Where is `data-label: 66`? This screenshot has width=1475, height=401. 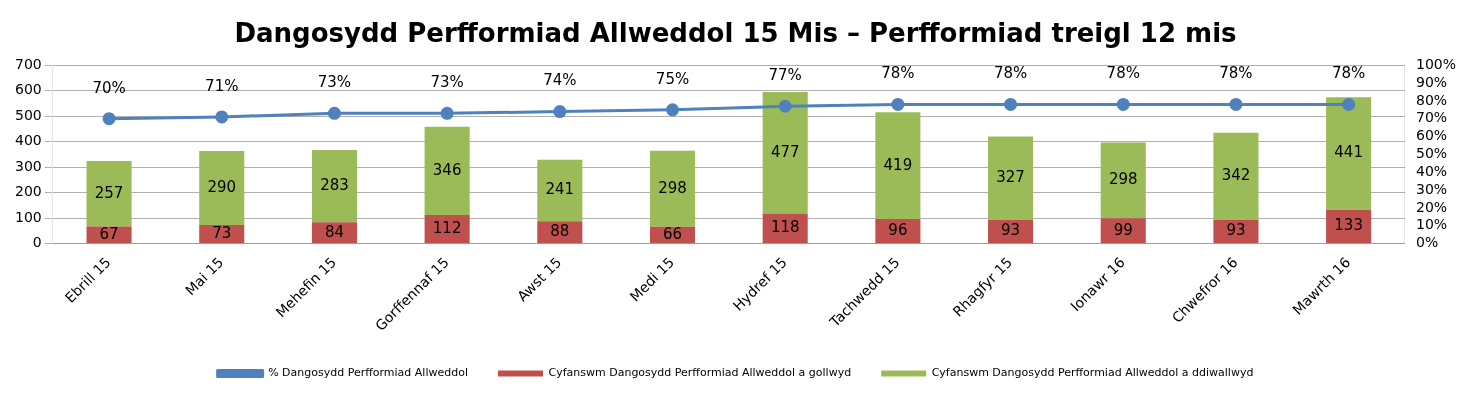 data-label: 66 is located at coordinates (672, 233).